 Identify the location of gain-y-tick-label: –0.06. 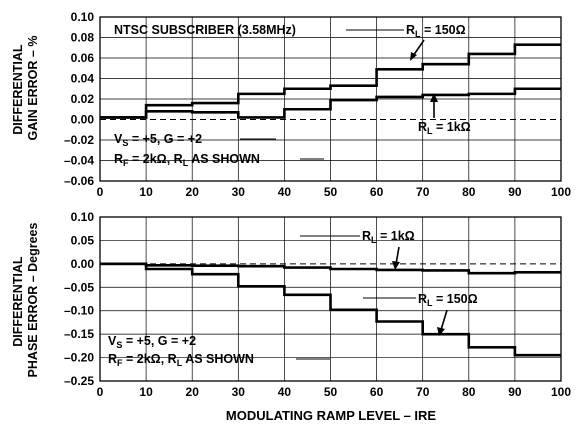
(79, 181).